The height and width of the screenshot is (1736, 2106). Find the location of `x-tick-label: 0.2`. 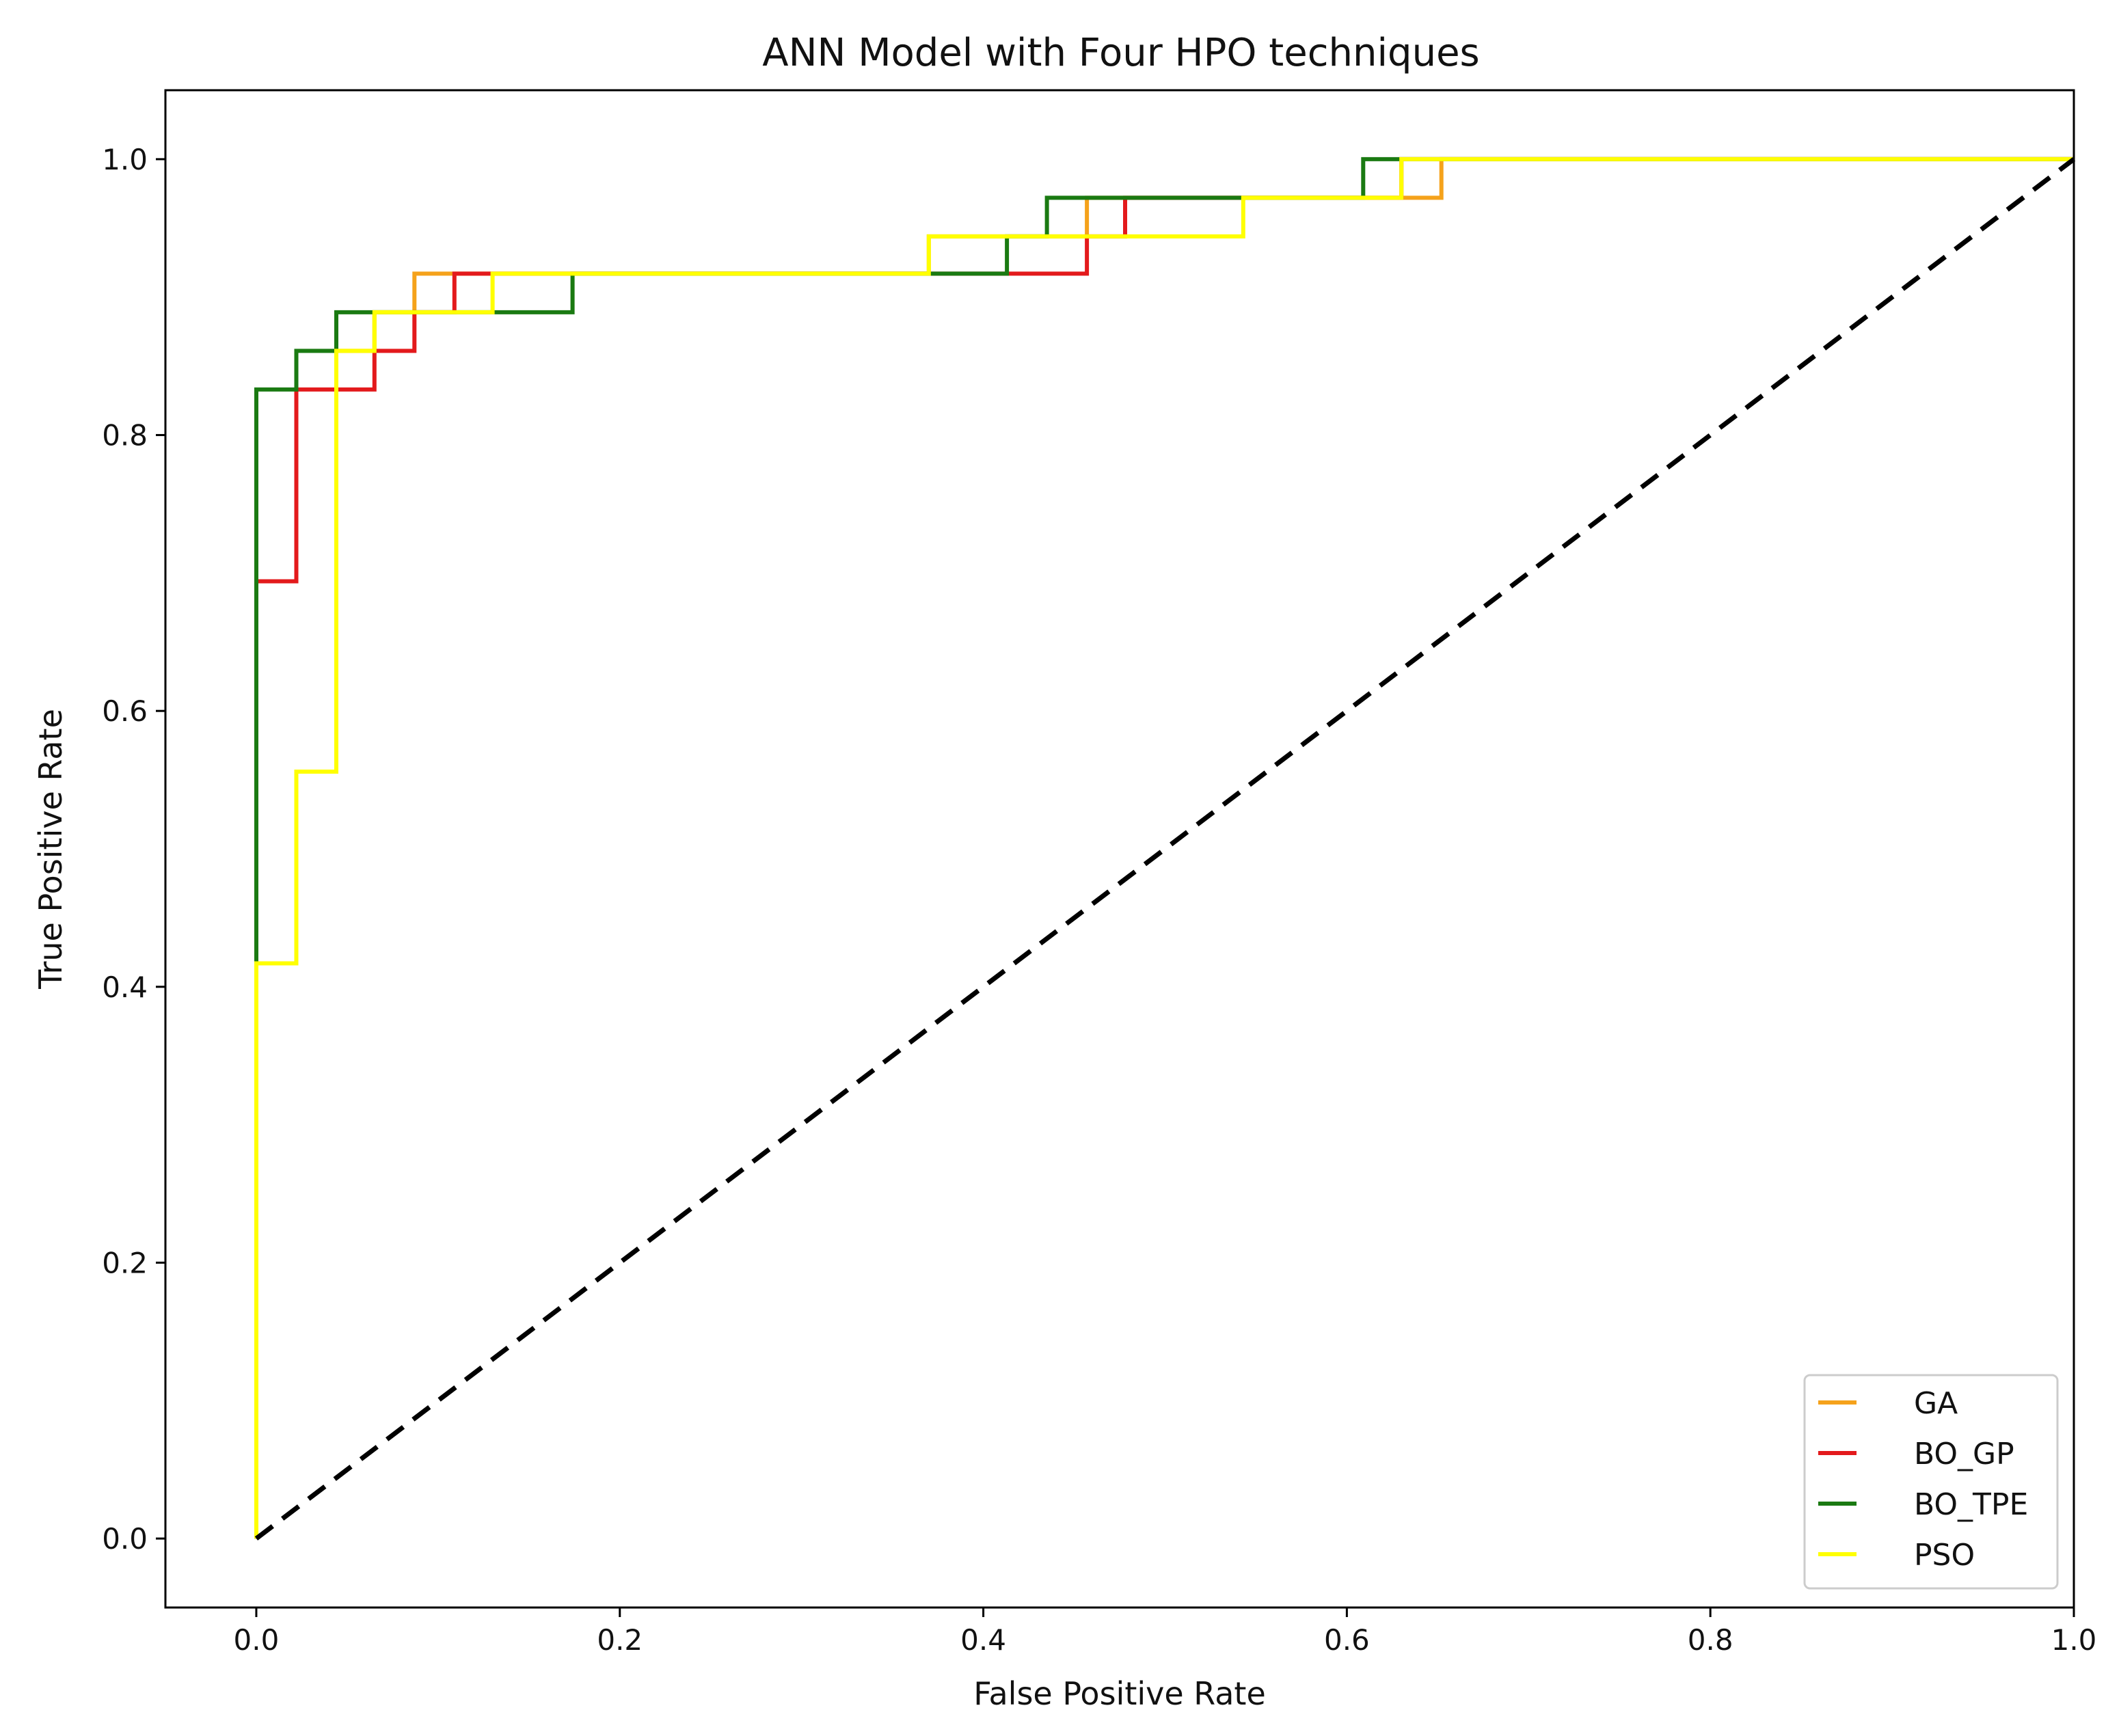

x-tick-label: 0.2 is located at coordinates (620, 1640).